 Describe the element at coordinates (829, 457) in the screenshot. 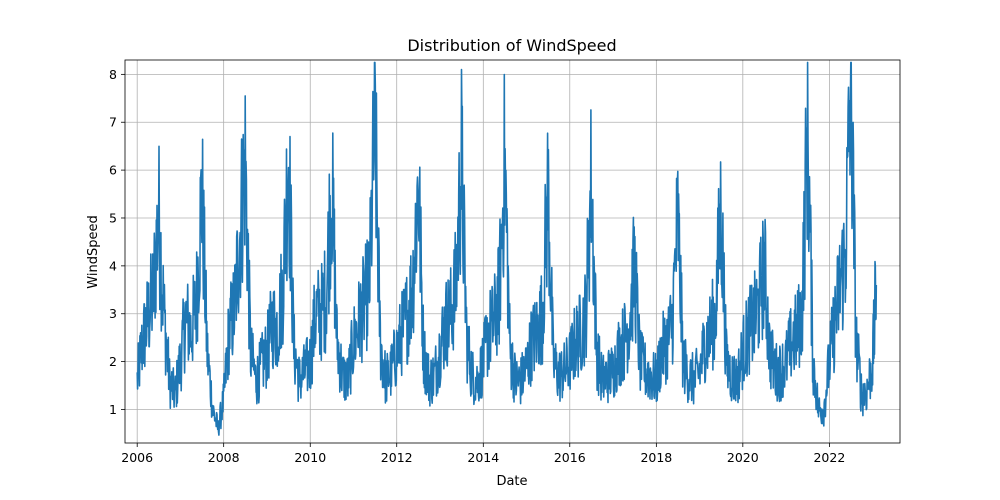

I see `x-tick-label: 2022` at that location.